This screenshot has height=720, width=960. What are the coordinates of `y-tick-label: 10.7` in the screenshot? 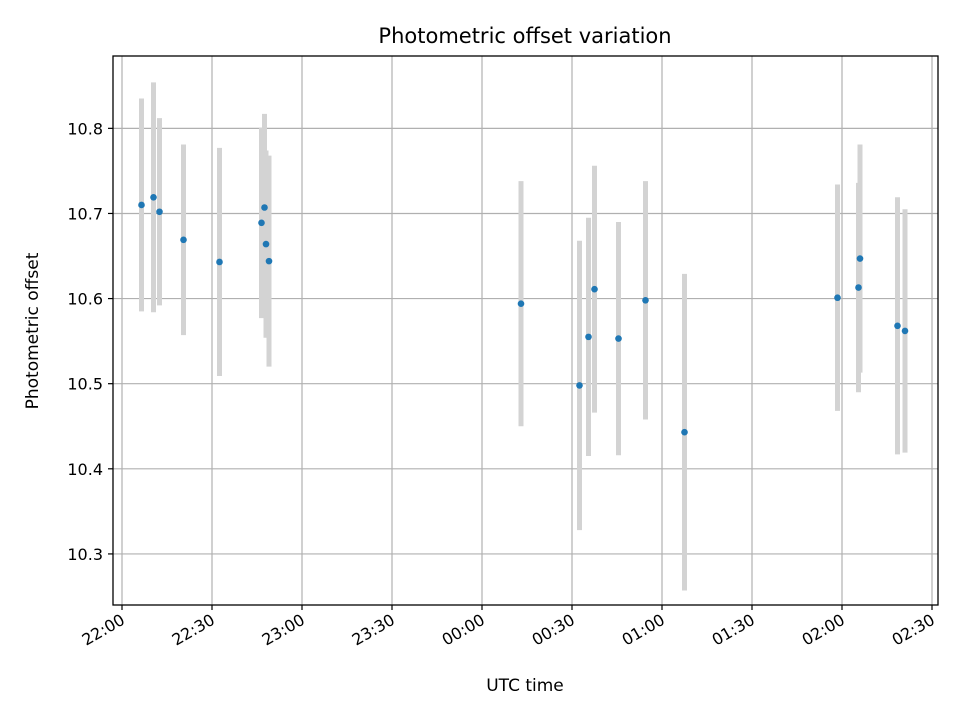 It's located at (85, 213).